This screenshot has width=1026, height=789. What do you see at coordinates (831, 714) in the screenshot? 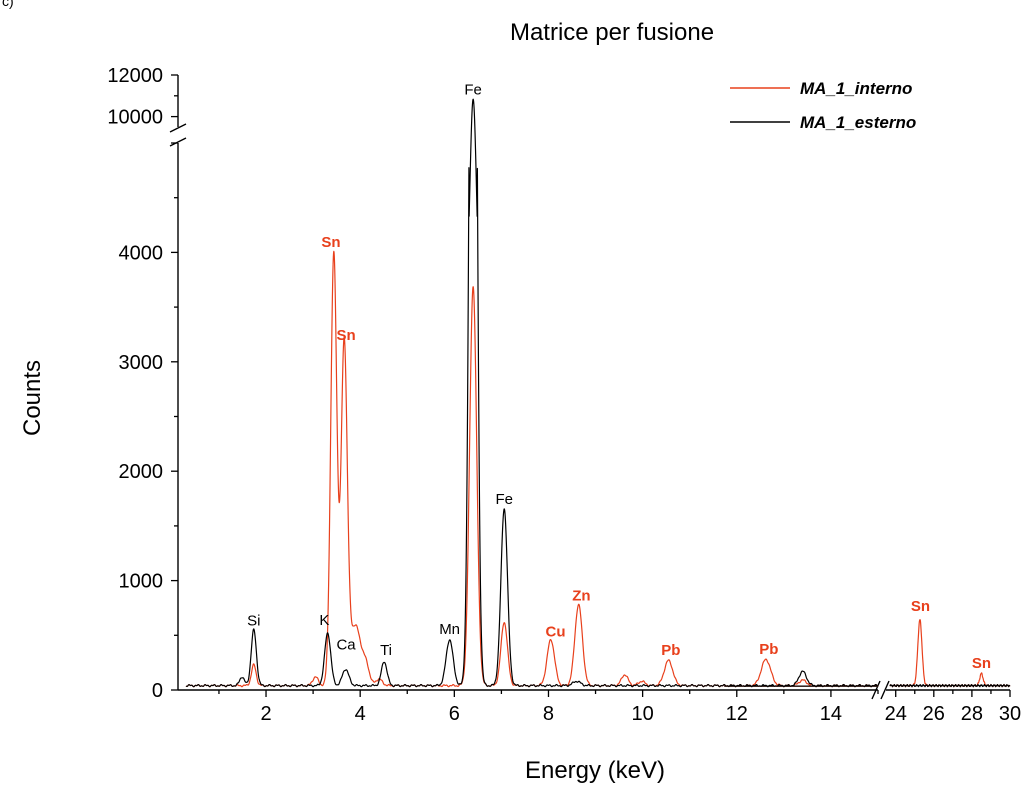
I see `x-tick-label: 14` at bounding box center [831, 714].